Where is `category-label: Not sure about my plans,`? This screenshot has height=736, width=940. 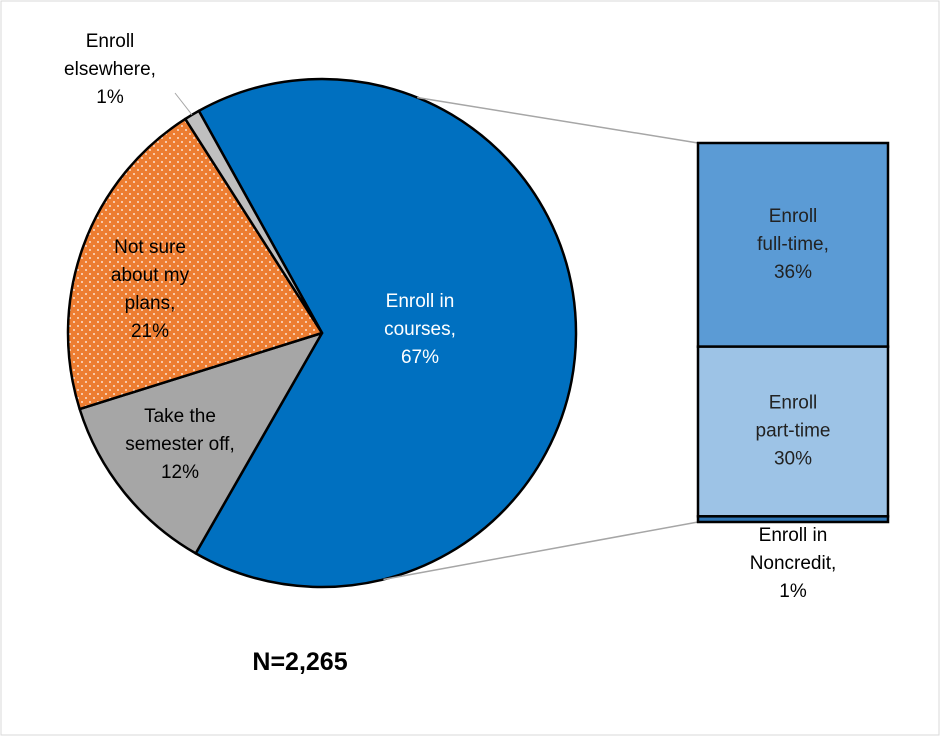
category-label: Not sure about my plans, is located at coordinates (150, 275).